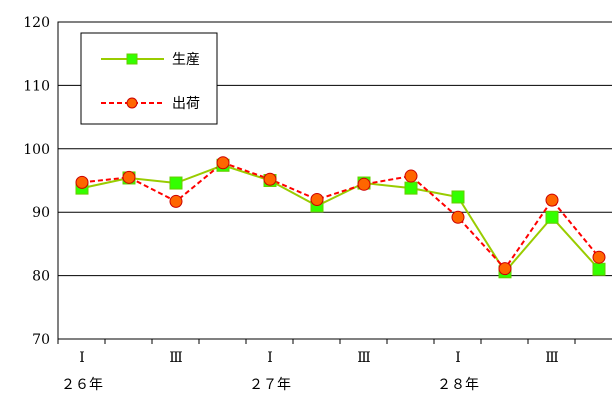  I want to click on y-tick-label: 110, so click(36, 86).